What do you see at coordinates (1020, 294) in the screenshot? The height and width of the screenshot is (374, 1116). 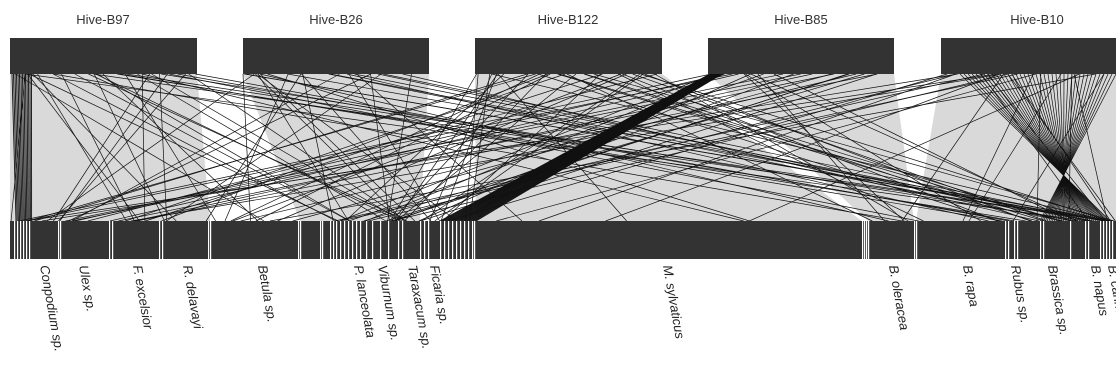 I see `plant-label-rubus: Rubus sp.` at bounding box center [1020, 294].